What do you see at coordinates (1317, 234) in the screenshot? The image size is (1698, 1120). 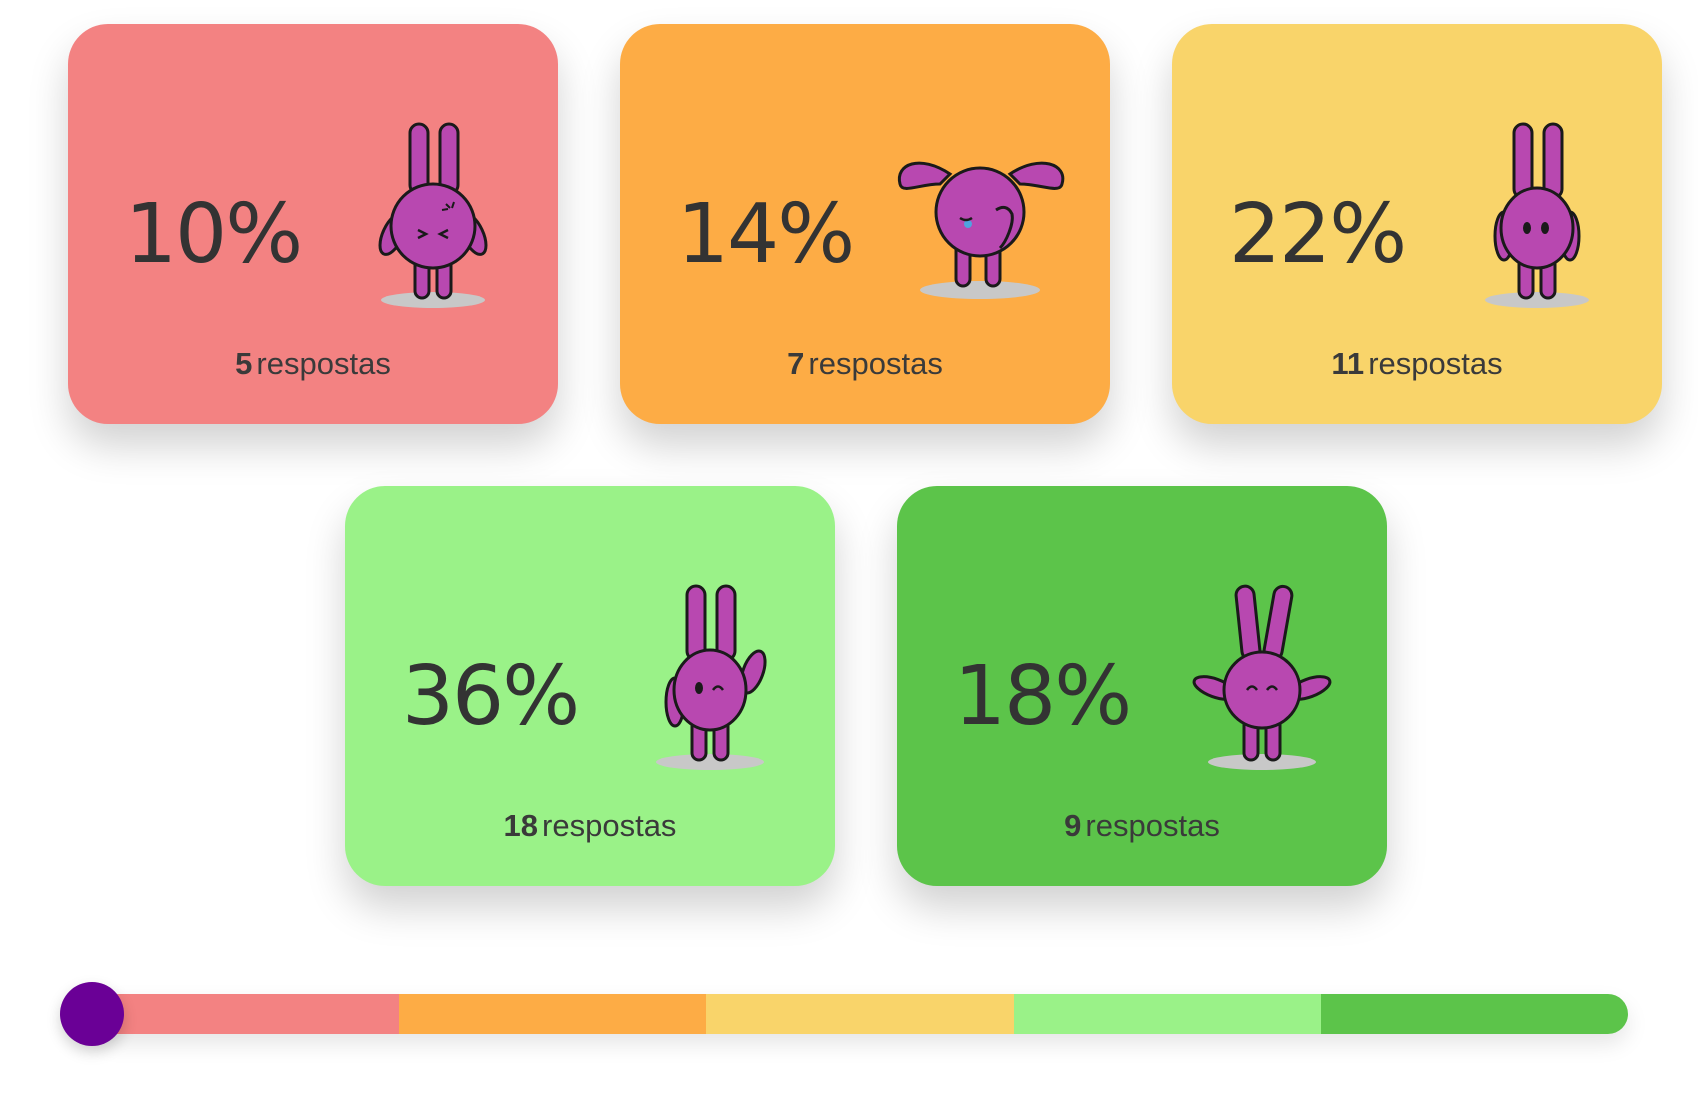 I see `percentage-value: 22%` at bounding box center [1317, 234].